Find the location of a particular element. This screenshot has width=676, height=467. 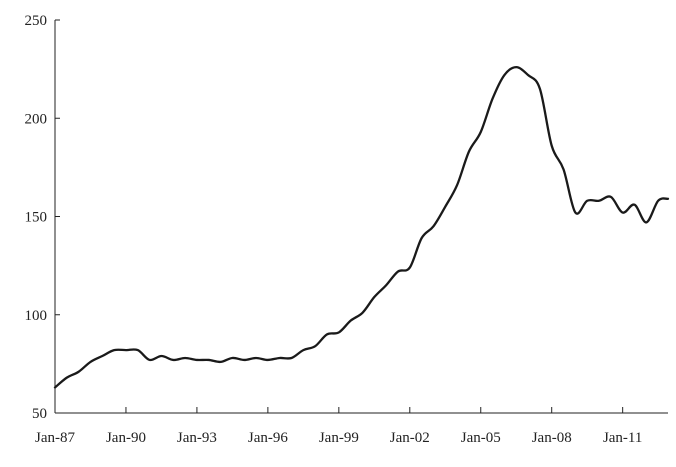

y-tick-label: 150 is located at coordinates (36, 218).